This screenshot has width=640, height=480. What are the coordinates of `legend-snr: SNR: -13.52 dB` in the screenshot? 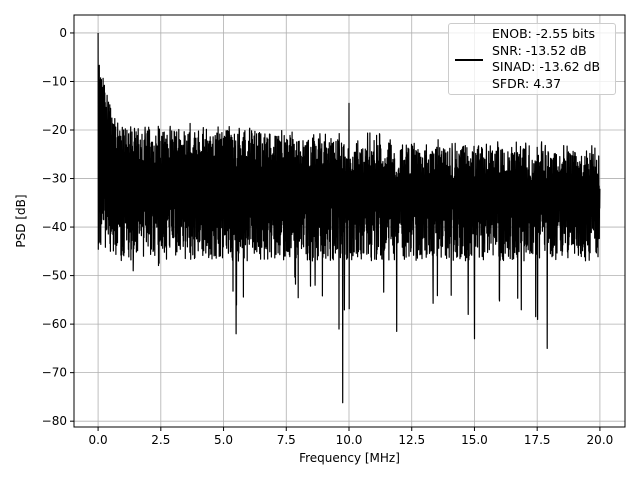 It's located at (539, 50).